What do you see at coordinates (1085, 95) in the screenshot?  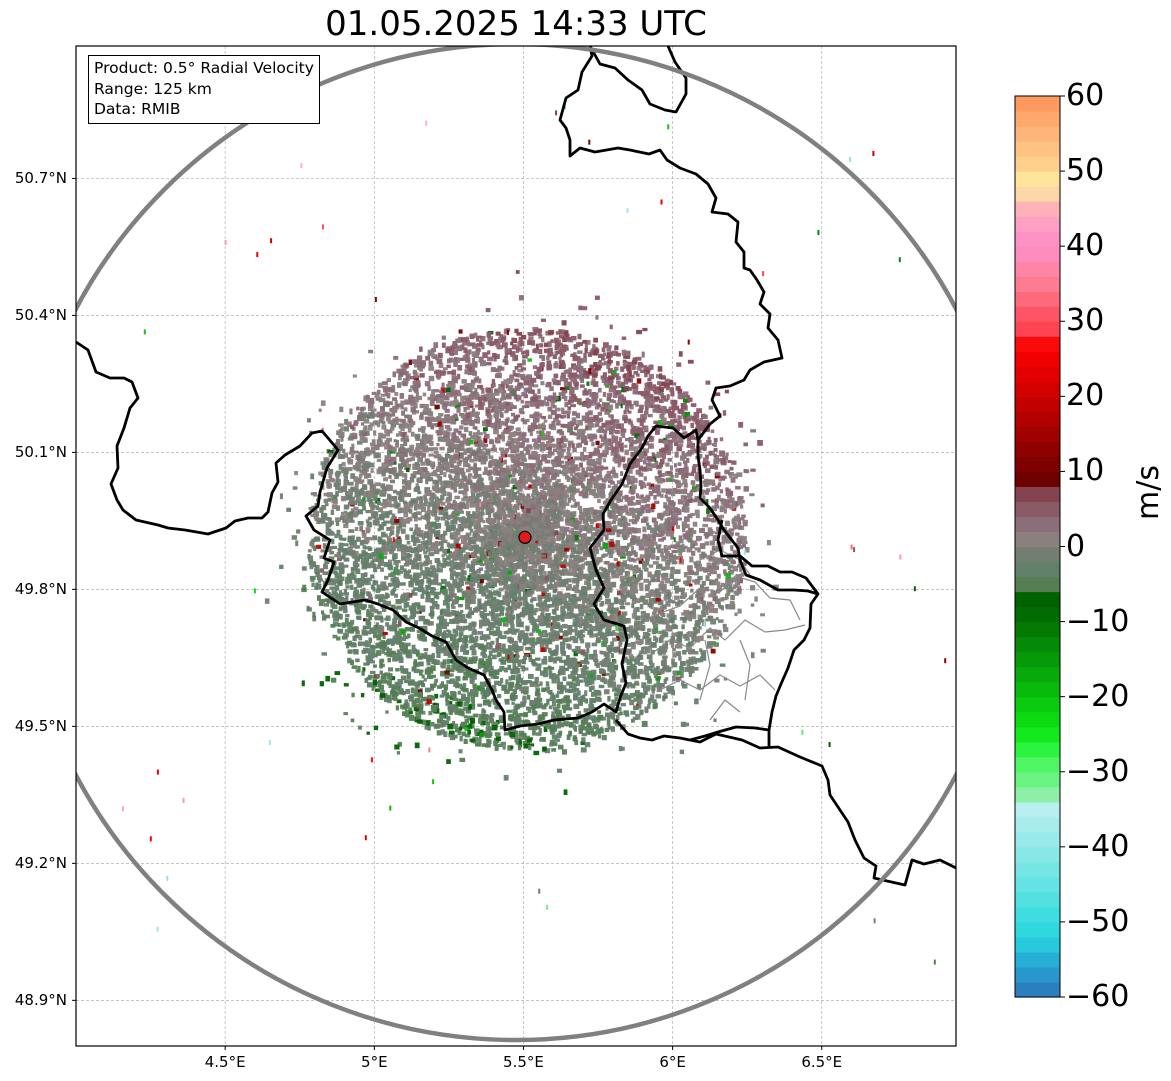 I see `colorbar-tick-label: 60` at bounding box center [1085, 95].